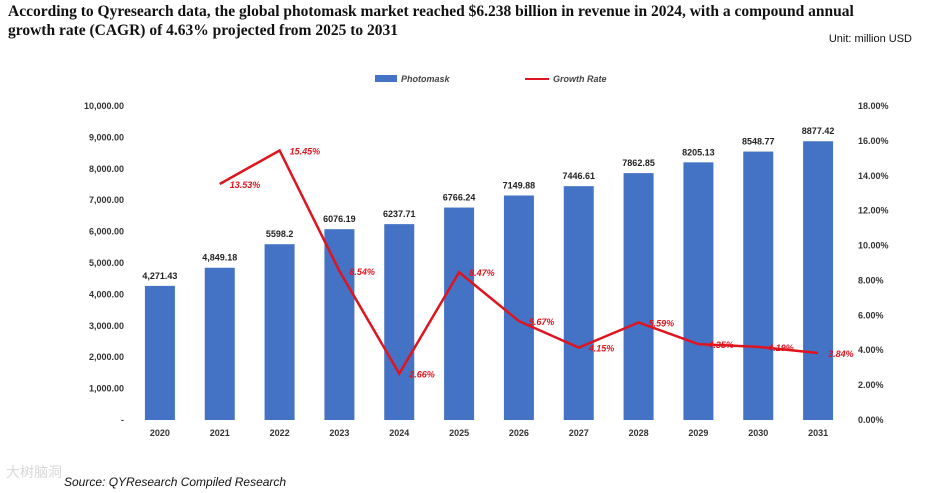 This screenshot has height=493, width=946. Describe the element at coordinates (841, 354) in the screenshot. I see `growth-rate-label: 3.84%` at that location.